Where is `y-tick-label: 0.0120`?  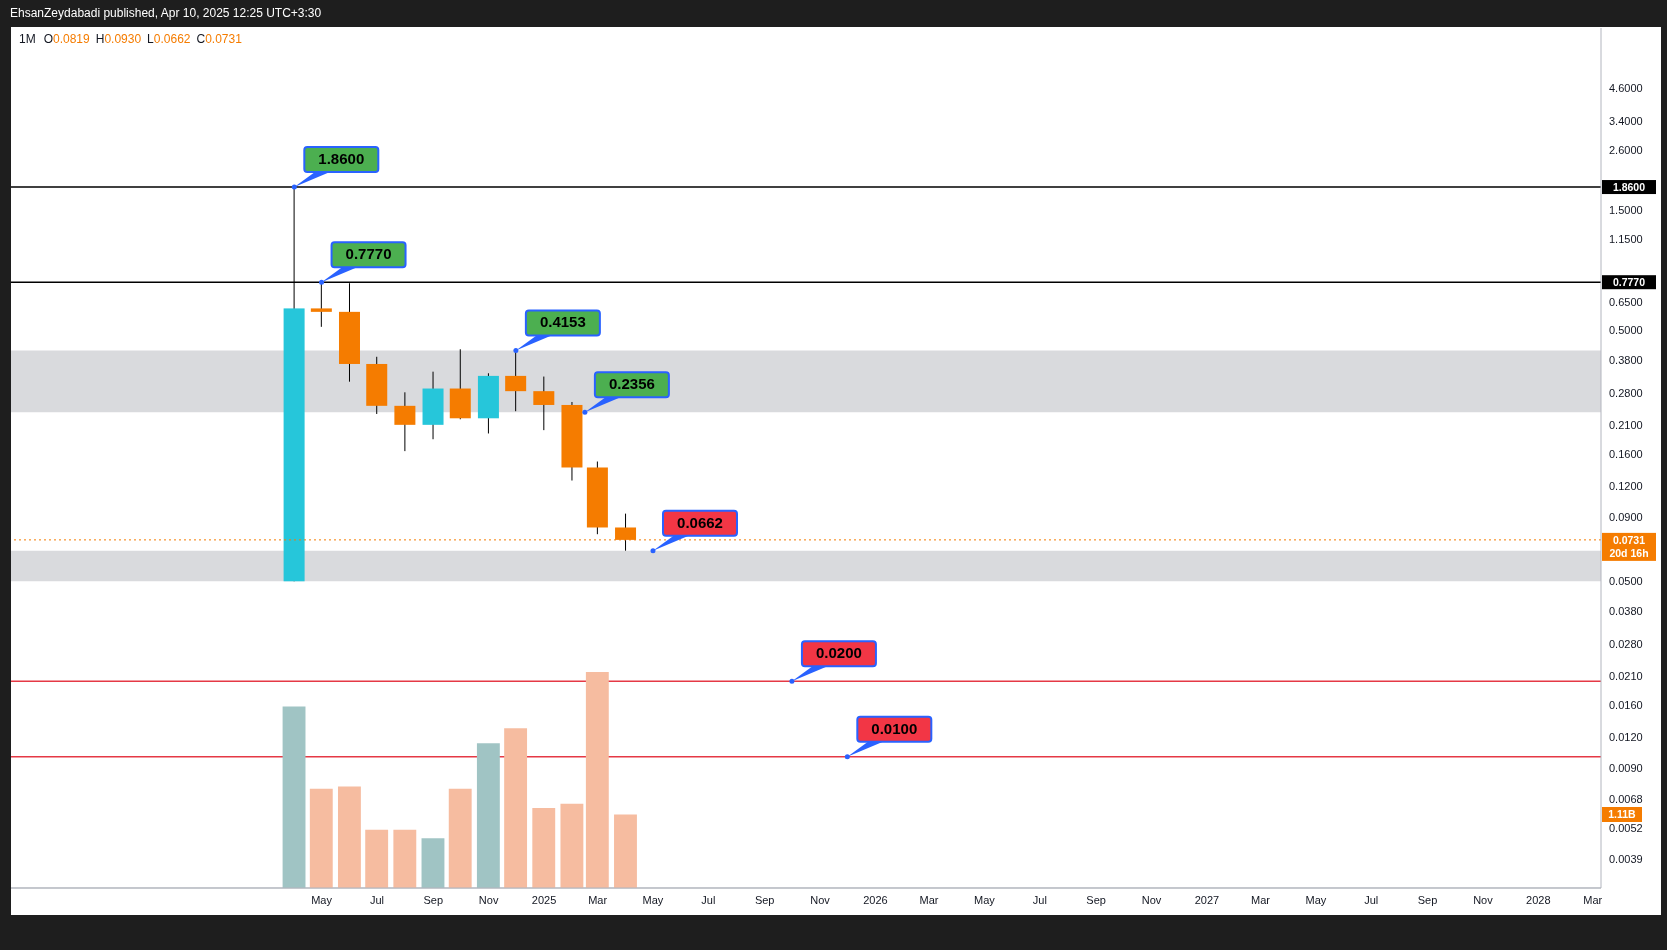
y-tick-label: 0.0120 is located at coordinates (1626, 736).